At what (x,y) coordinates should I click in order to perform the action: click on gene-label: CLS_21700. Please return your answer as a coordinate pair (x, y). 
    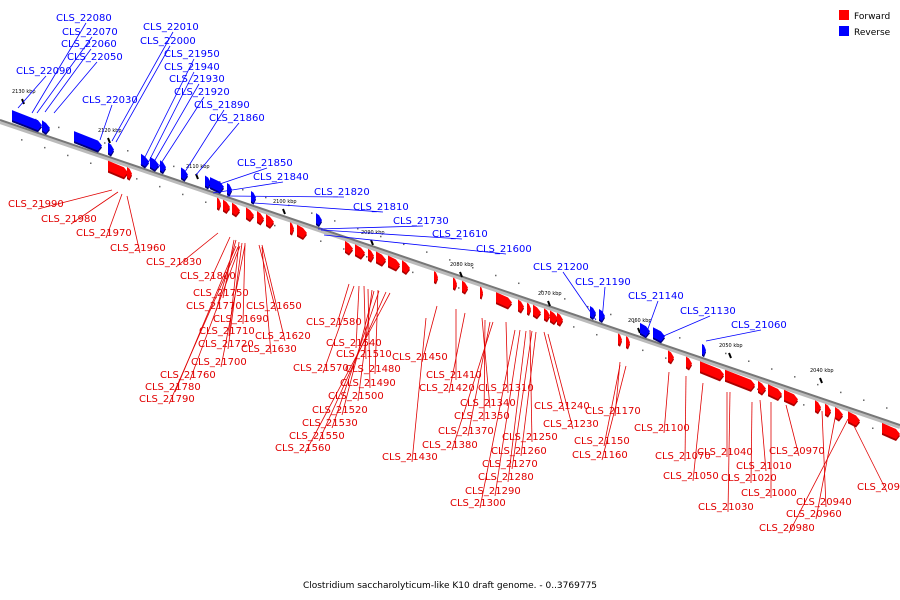
    Looking at the image, I should click on (219, 306).